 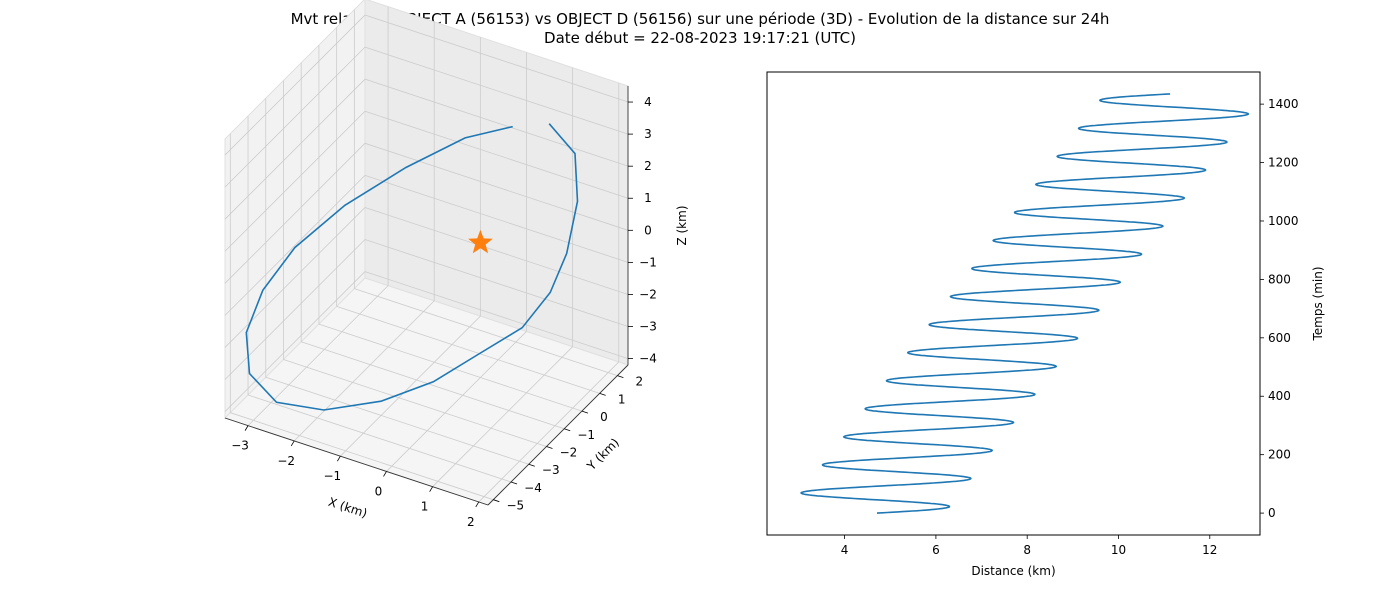 What do you see at coordinates (648, 230) in the screenshot?
I see `z-tick-label: 0` at bounding box center [648, 230].